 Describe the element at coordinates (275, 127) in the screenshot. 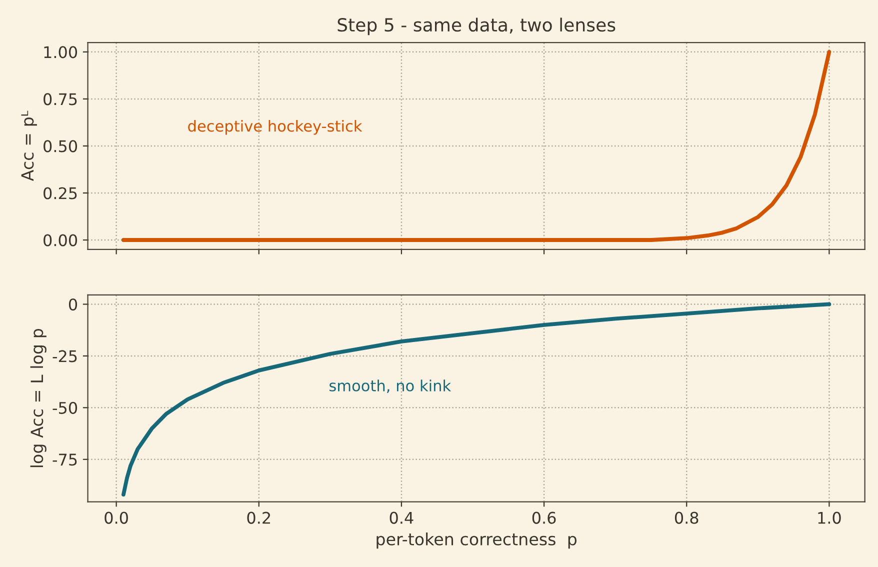

I see `annotation: deceptive hockey-stick` at that location.